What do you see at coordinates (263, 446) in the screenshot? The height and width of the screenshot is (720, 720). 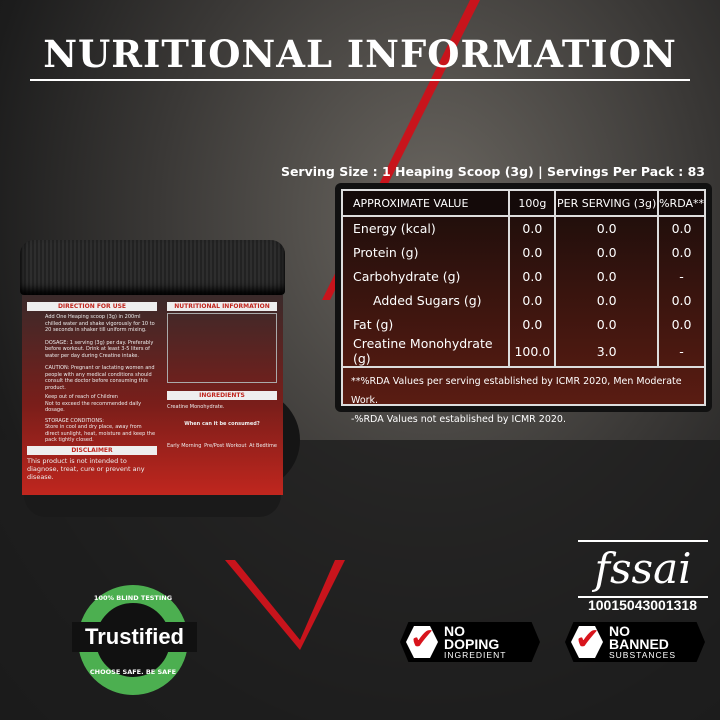 I see `when-bedtime: At Bedtime` at bounding box center [263, 446].